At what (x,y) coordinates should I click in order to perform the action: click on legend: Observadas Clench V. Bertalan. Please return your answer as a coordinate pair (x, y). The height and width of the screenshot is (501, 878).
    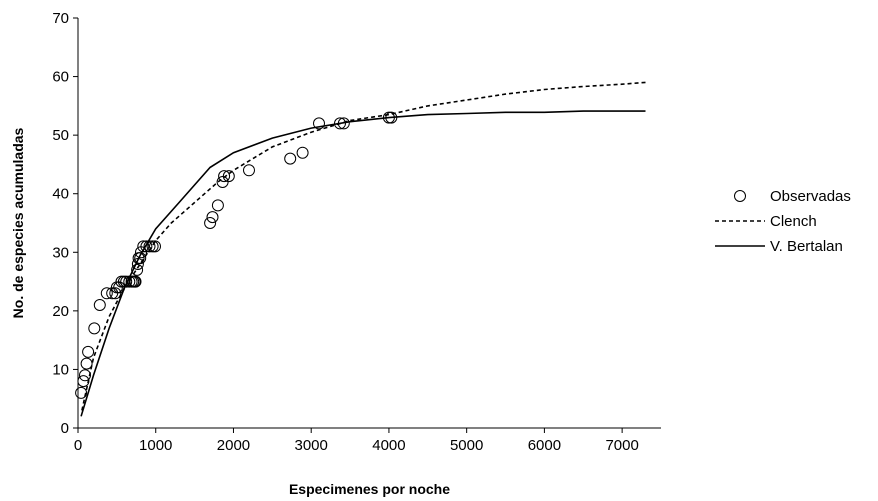
    Looking at the image, I should click on (783, 221).